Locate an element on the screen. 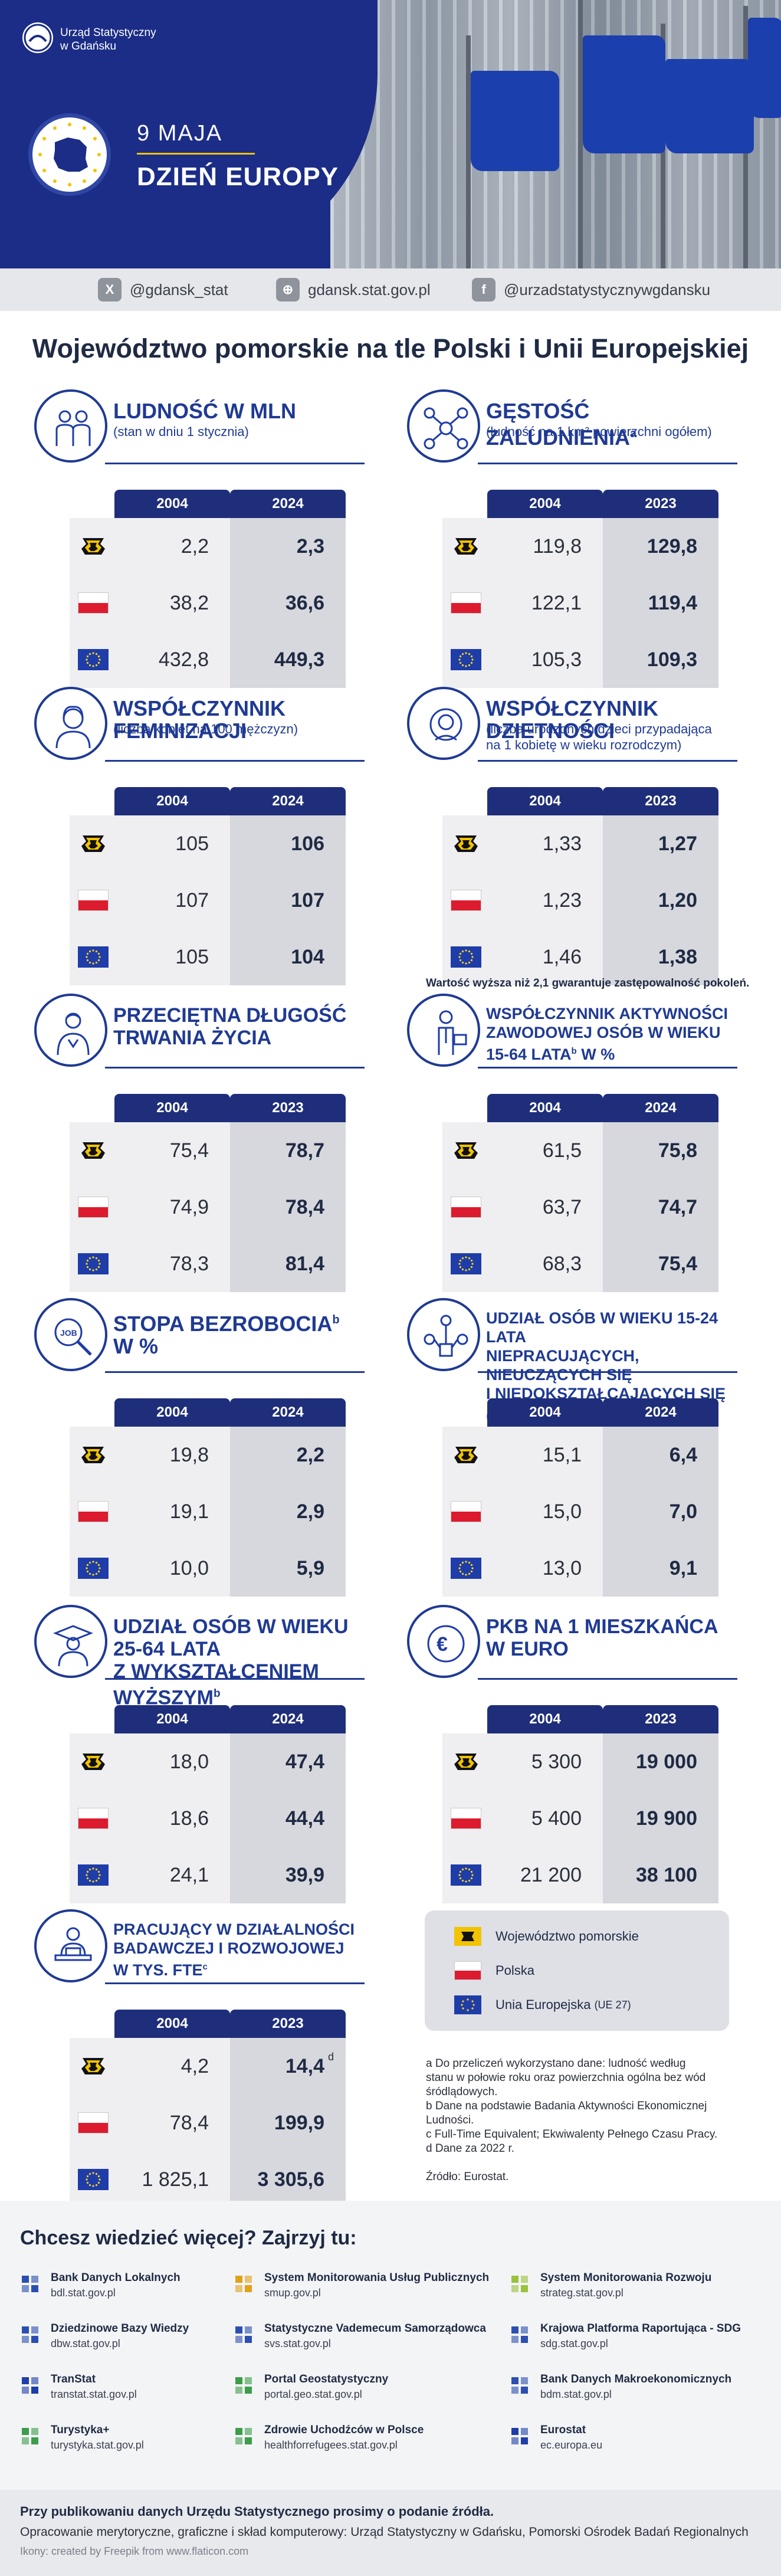 The width and height of the screenshot is (781, 2576). value-start: 18,0 is located at coordinates (189, 1762).